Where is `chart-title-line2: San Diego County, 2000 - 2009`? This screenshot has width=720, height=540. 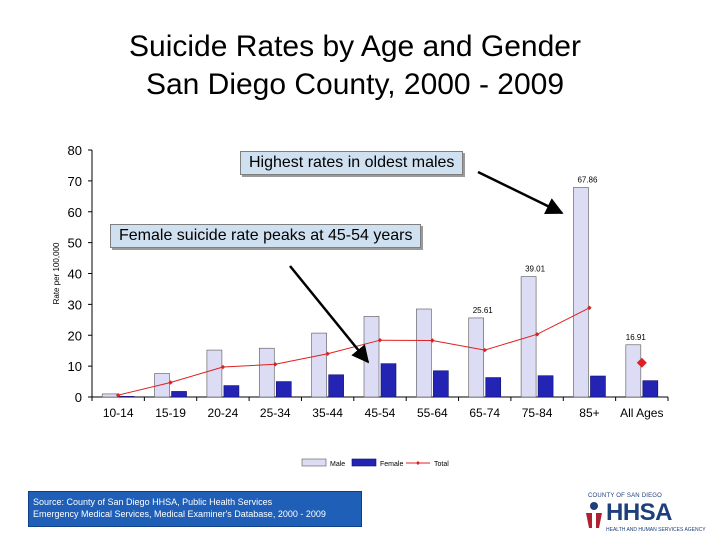
chart-title-line2: San Diego County, 2000 - 2009 is located at coordinates (355, 84).